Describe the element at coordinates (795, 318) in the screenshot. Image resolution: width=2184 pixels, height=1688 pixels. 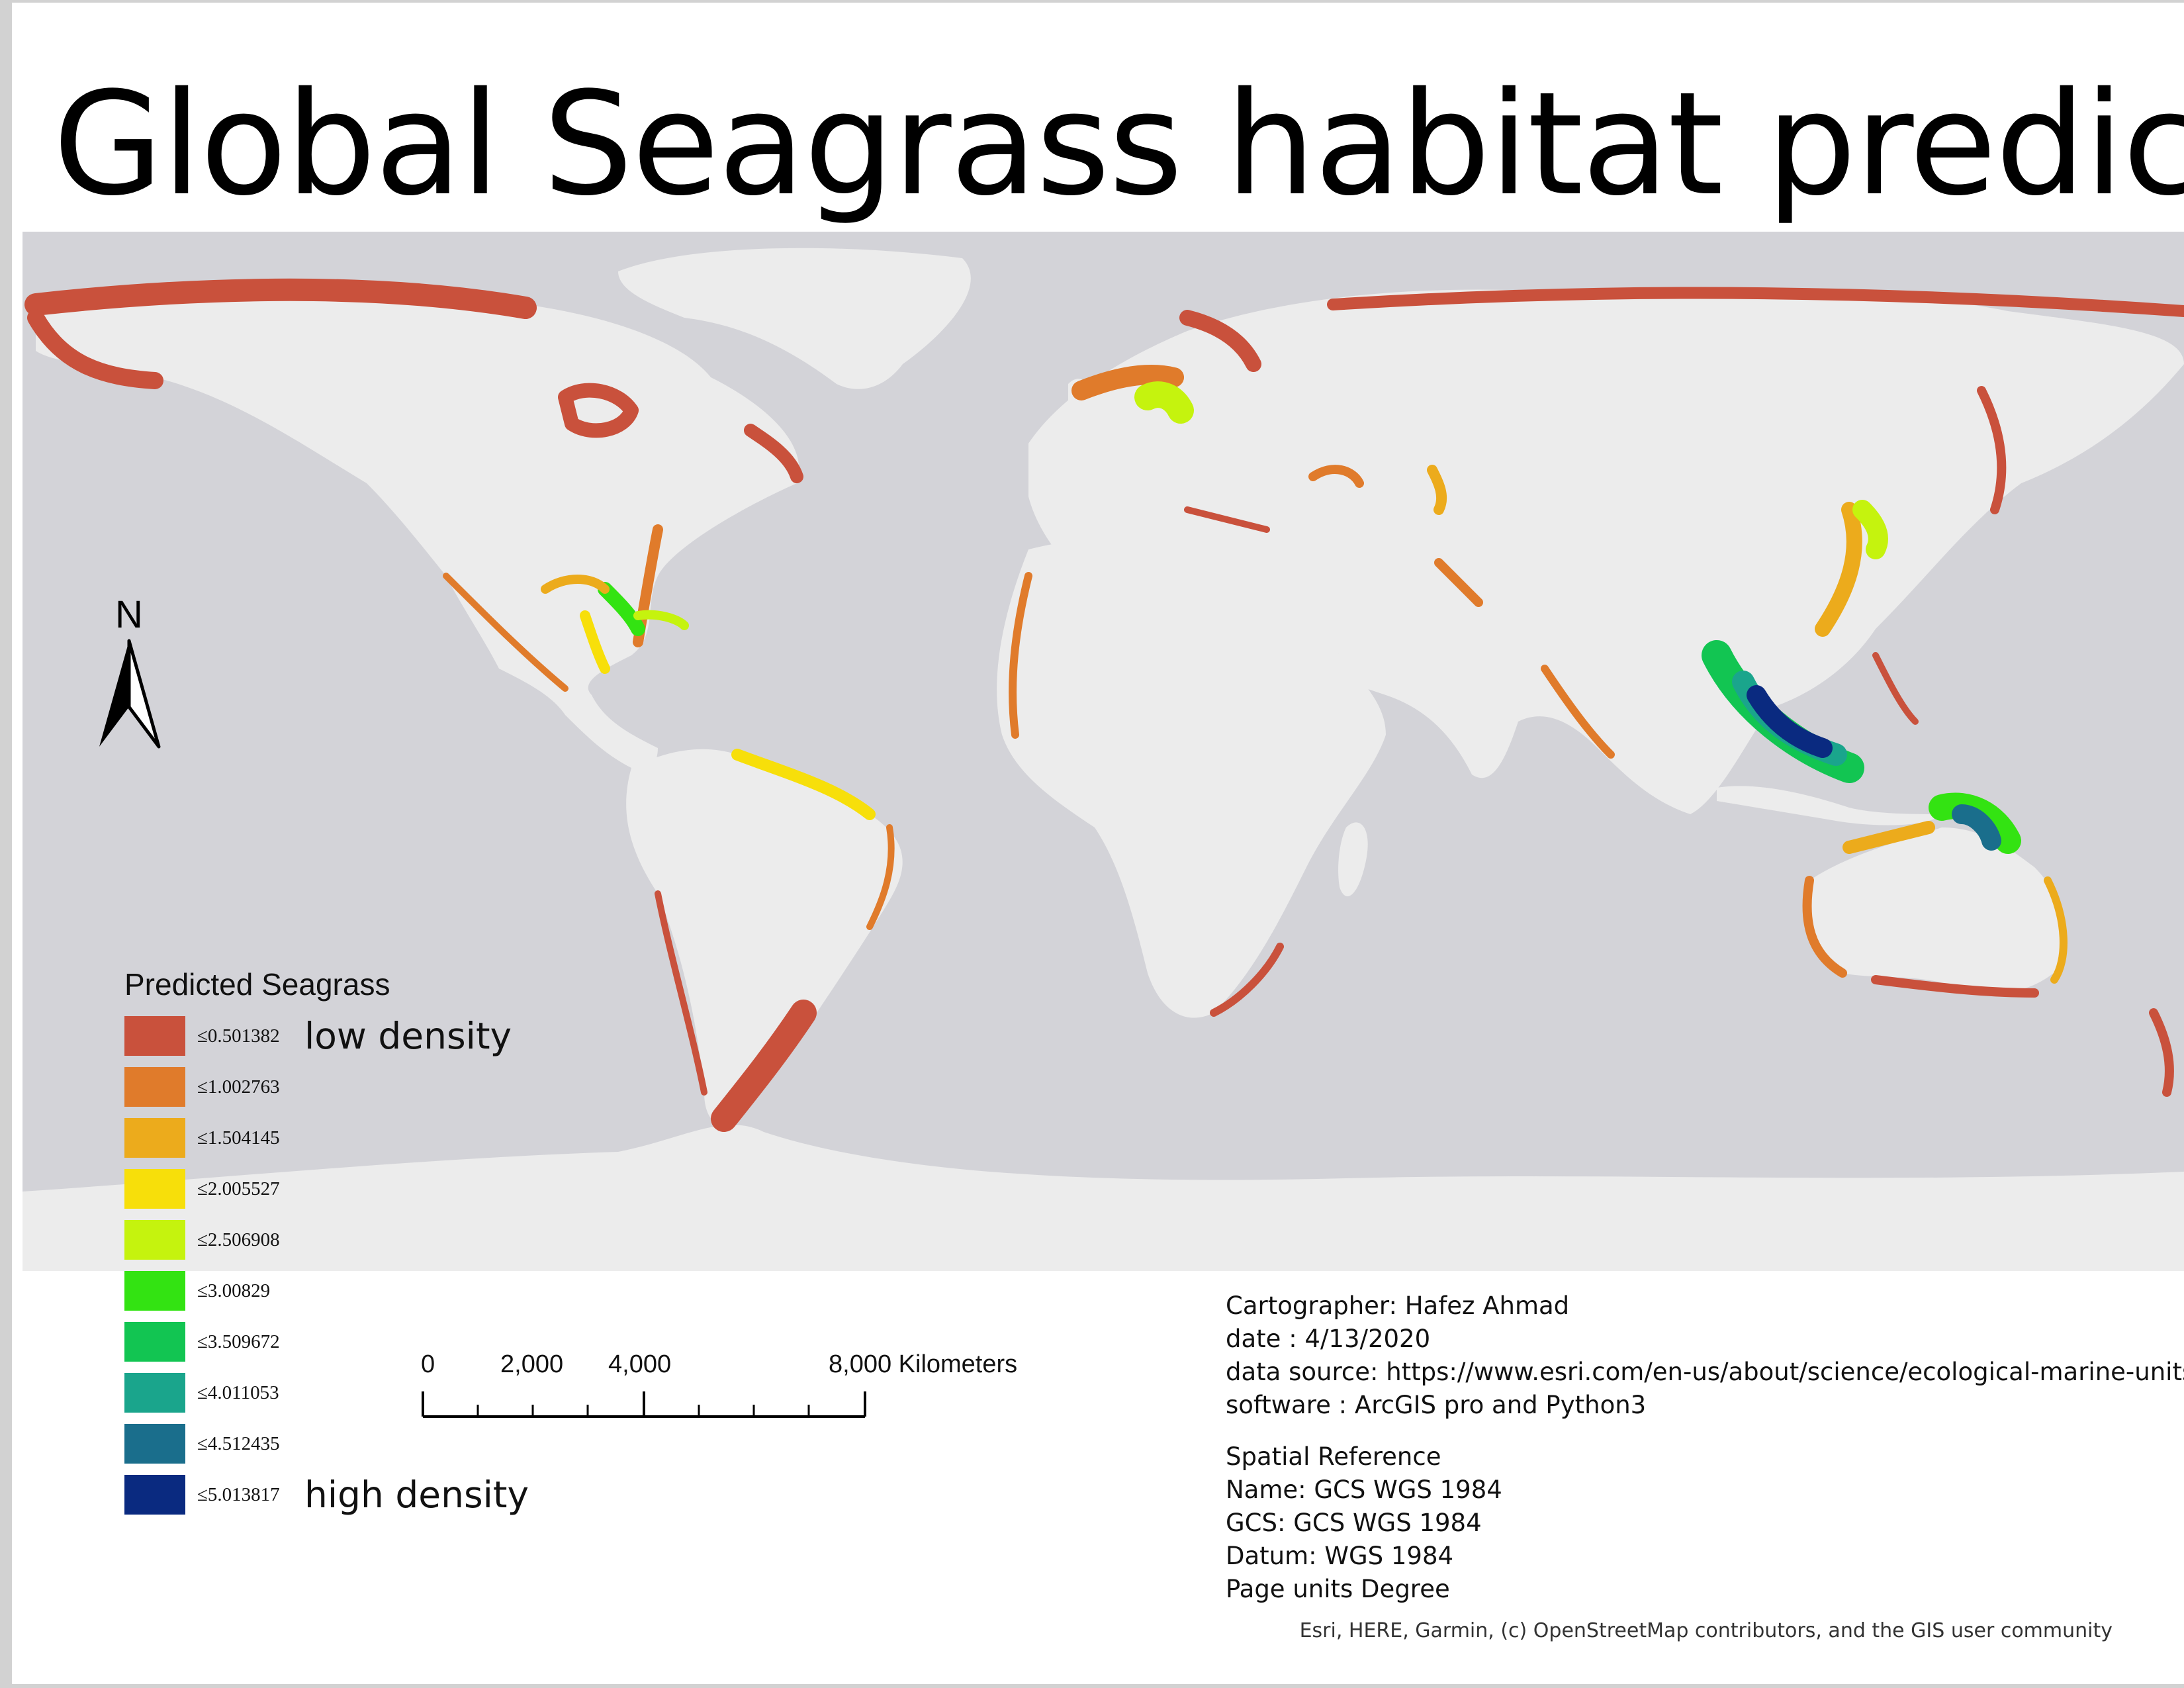
I see `greenland-landmass` at that location.